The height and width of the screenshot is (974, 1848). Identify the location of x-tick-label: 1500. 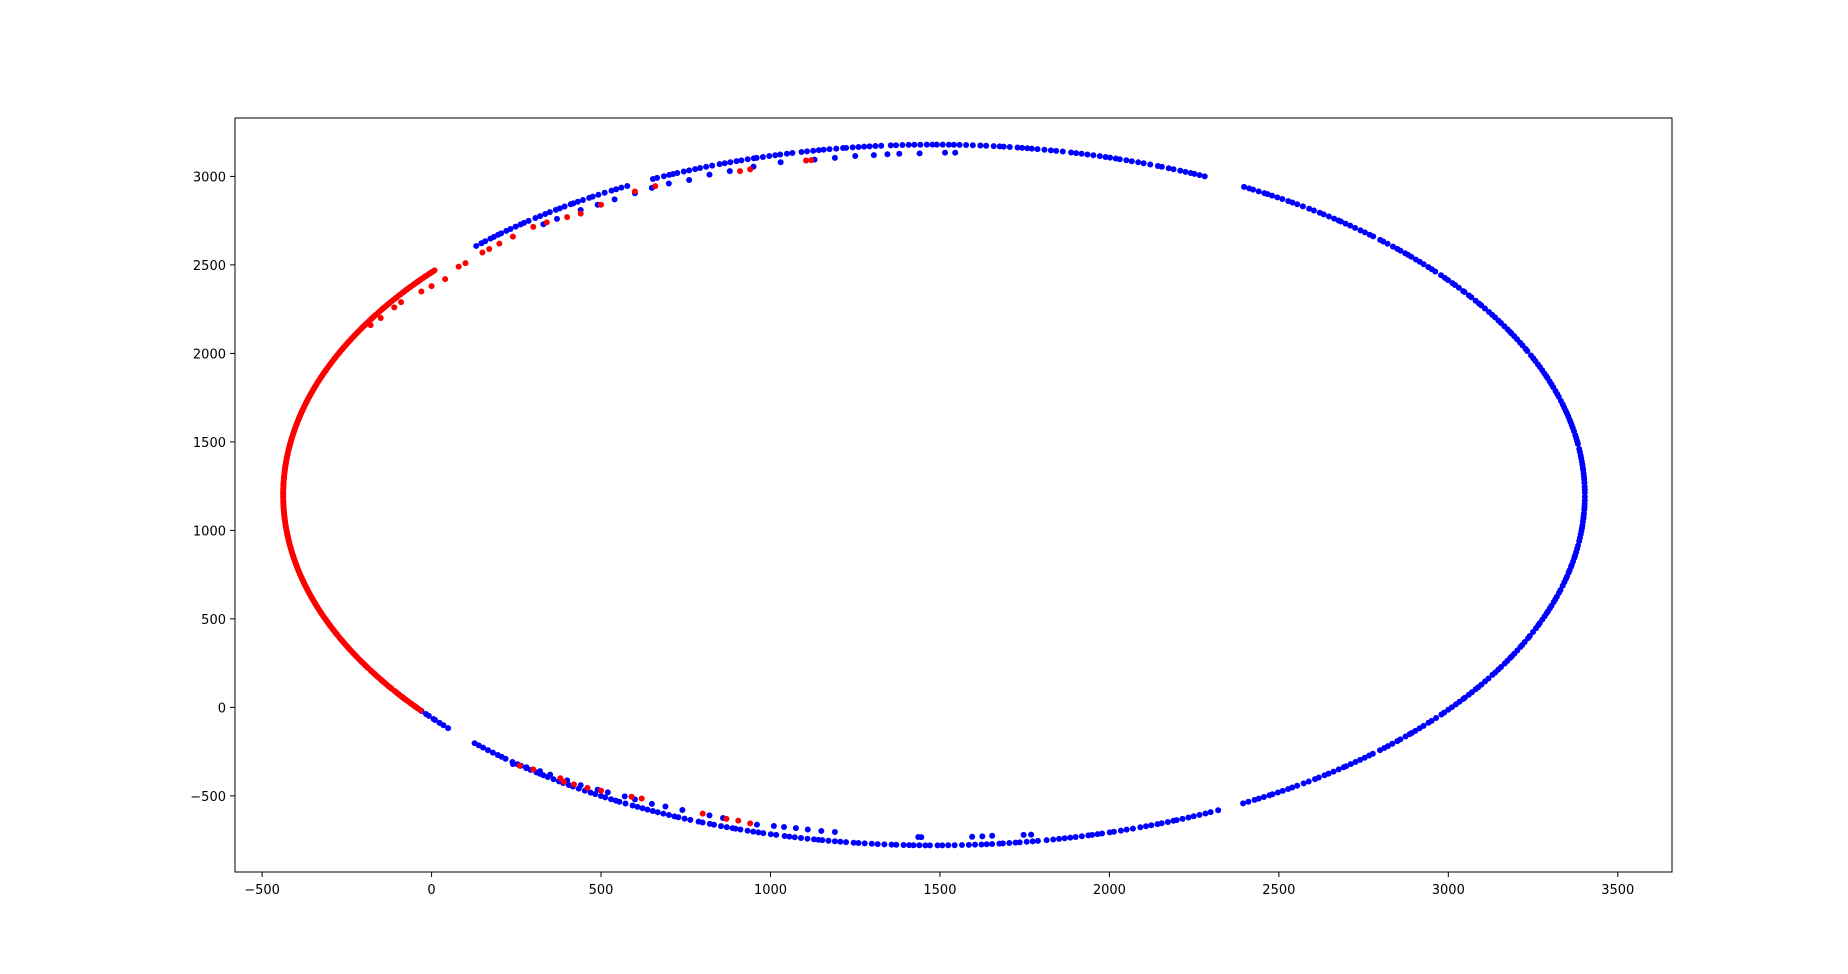
(939, 890).